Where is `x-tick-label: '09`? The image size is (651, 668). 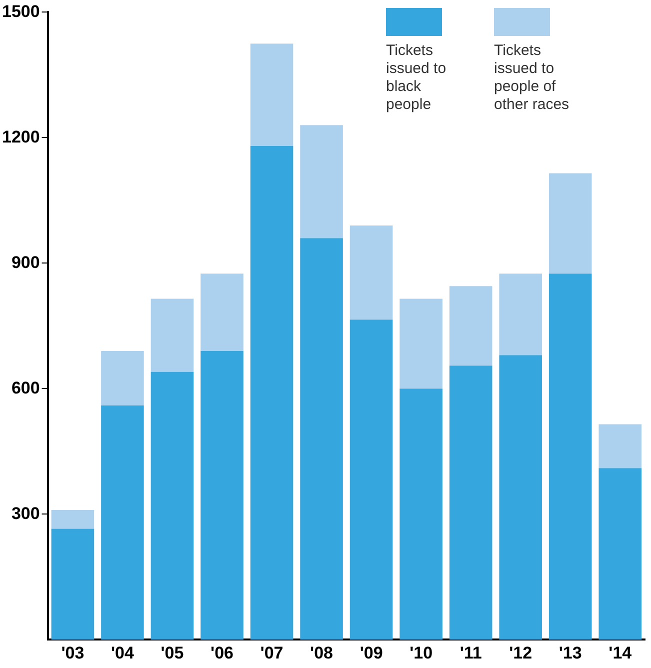 x-tick-label: '09 is located at coordinates (371, 652).